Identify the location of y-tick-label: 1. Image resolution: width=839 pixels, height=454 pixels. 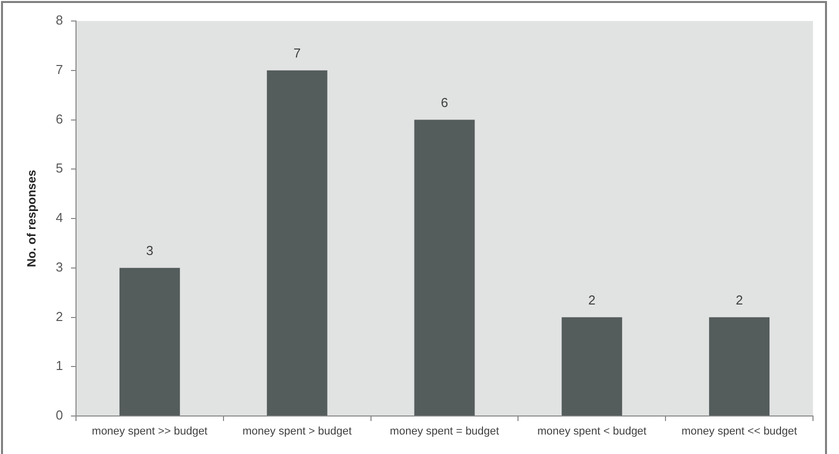
(59, 366).